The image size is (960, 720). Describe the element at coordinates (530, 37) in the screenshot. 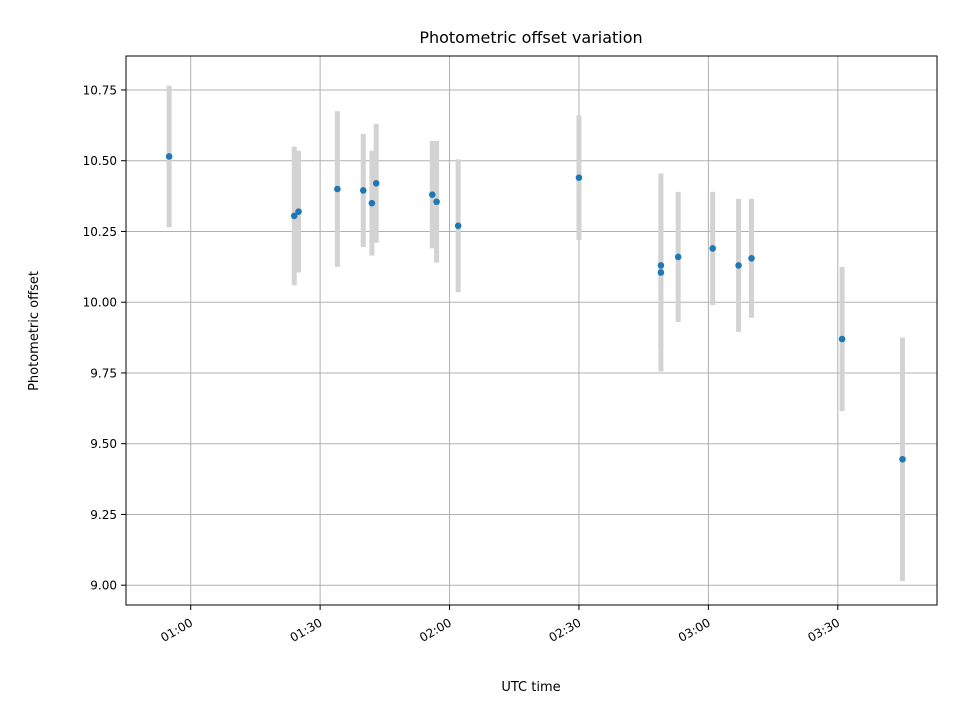

I see `chart-title: Photometric offset variation` at that location.